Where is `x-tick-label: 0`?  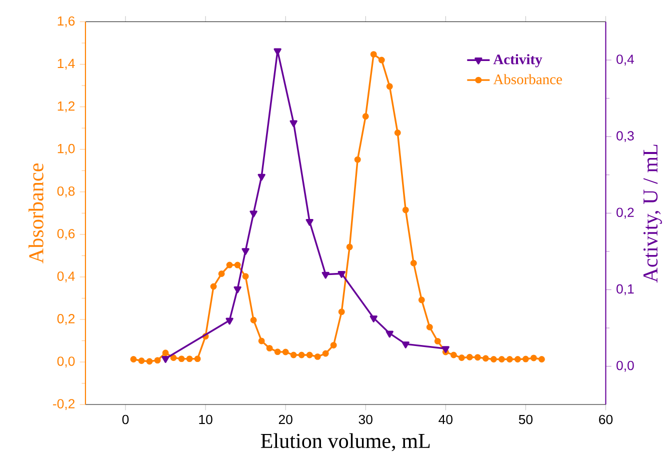 x-tick-label: 0 is located at coordinates (125, 419).